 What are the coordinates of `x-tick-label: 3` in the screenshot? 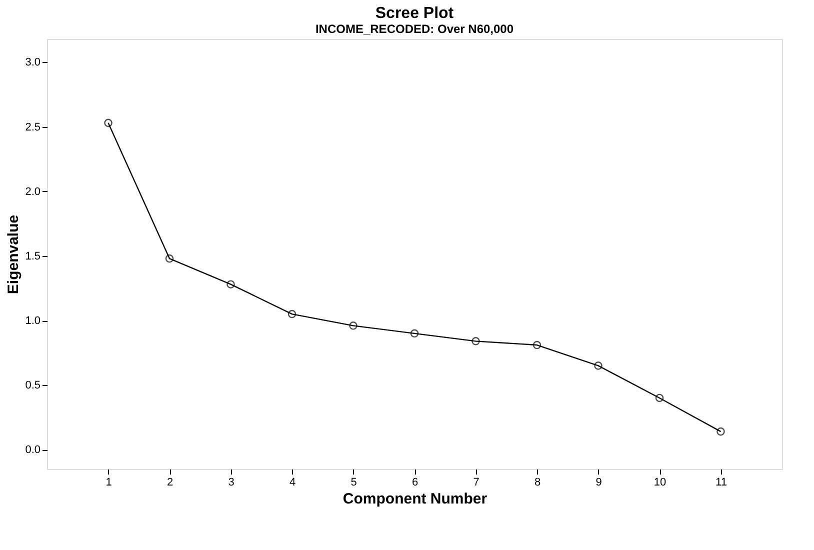 It's located at (231, 482).